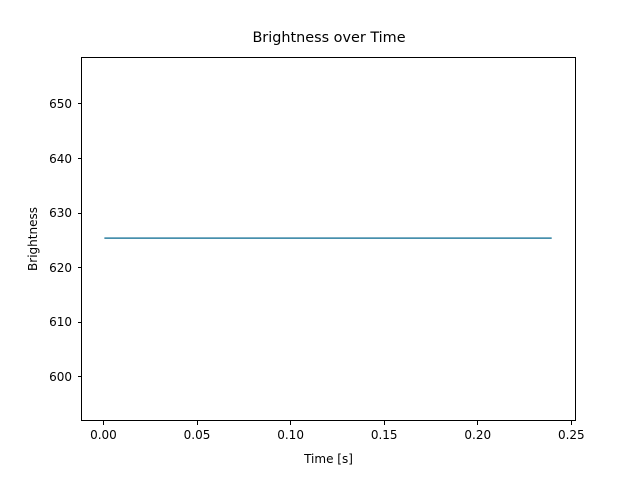  Describe the element at coordinates (33, 239) in the screenshot. I see `y-axis-label: Brightness` at that location.